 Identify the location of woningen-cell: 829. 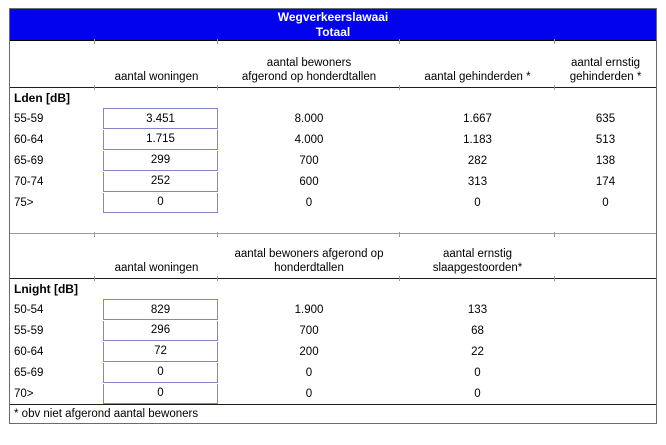
(156, 309).